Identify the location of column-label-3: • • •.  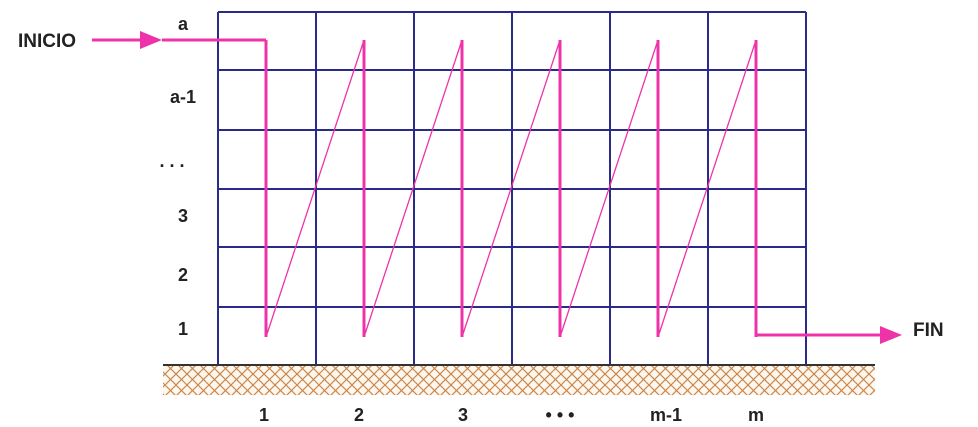
(560, 415).